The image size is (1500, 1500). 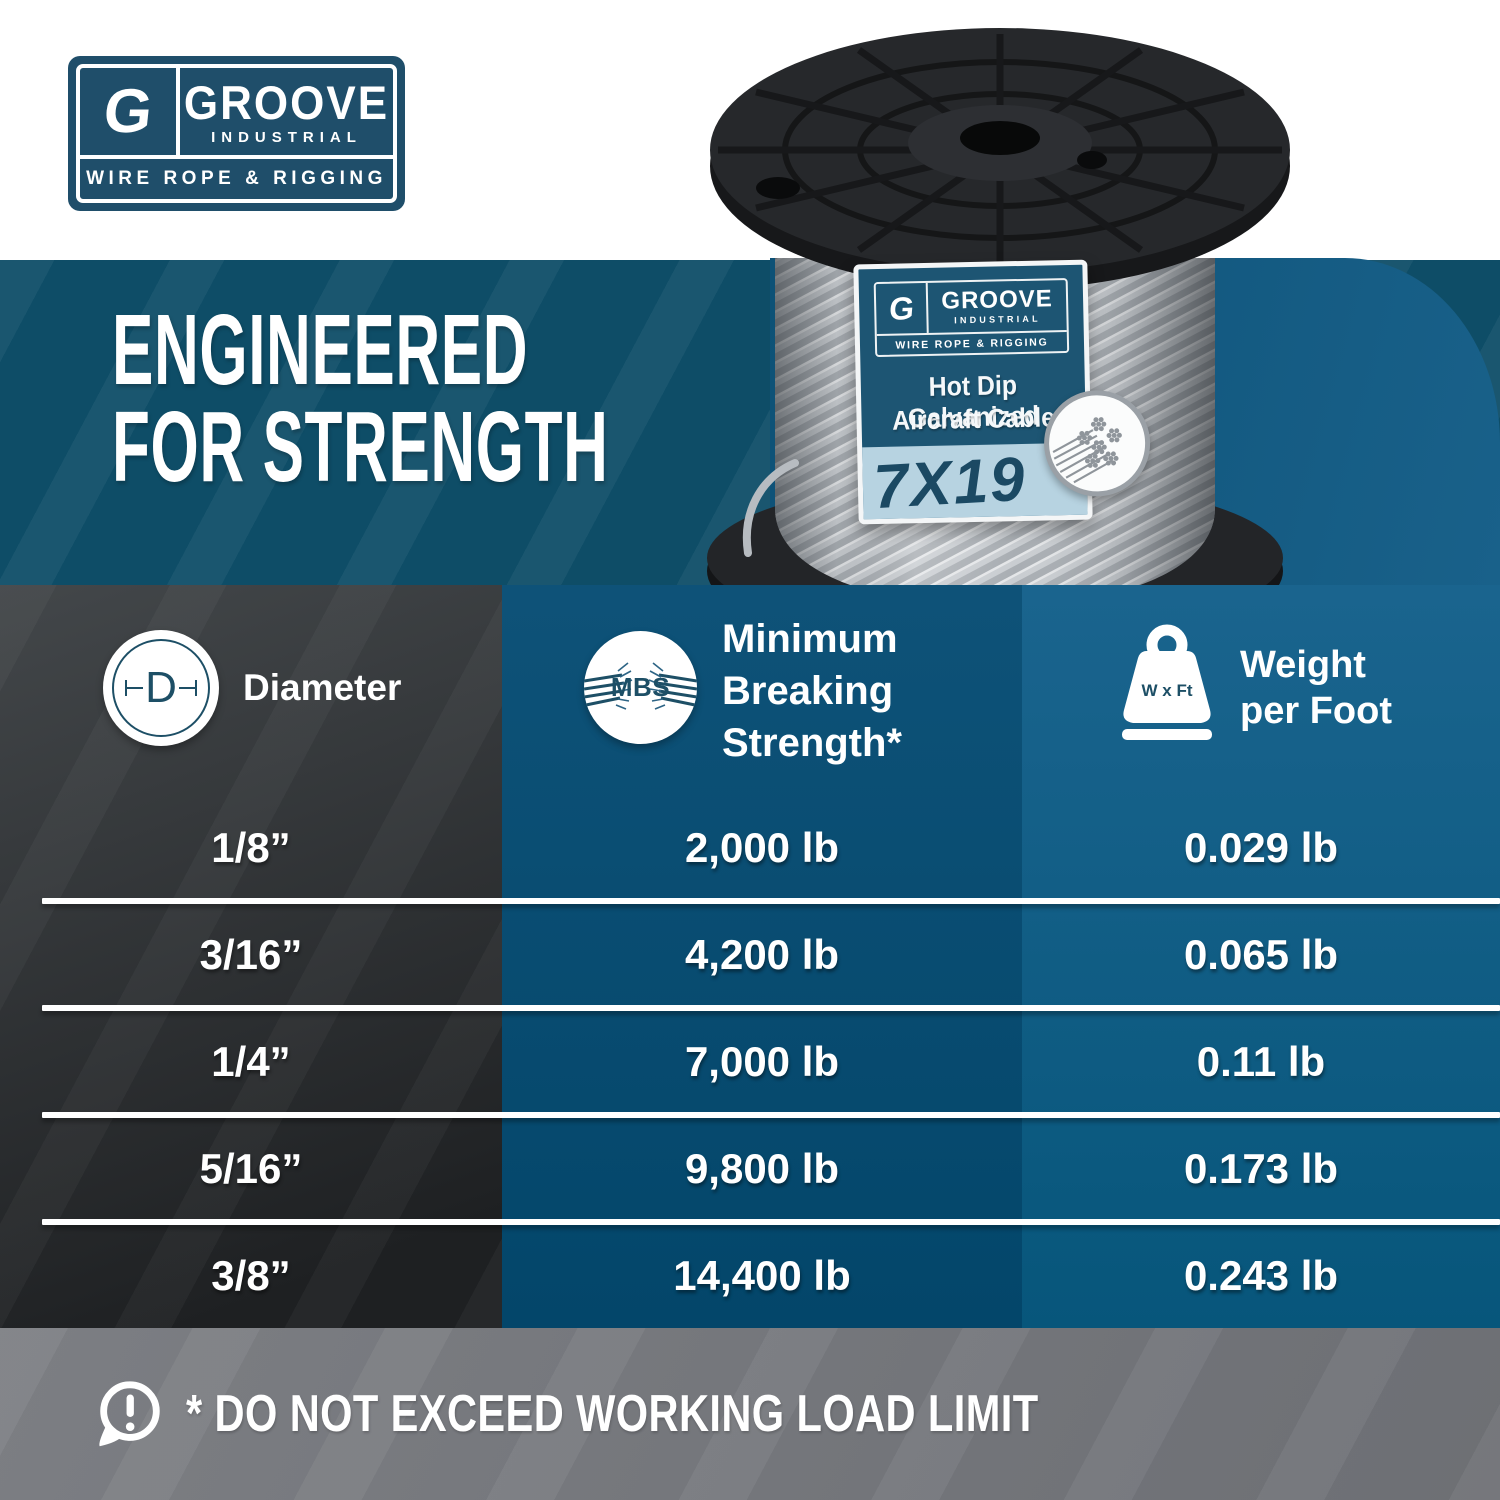 I want to click on mbs-icon-text: MBS, so click(x=640, y=687).